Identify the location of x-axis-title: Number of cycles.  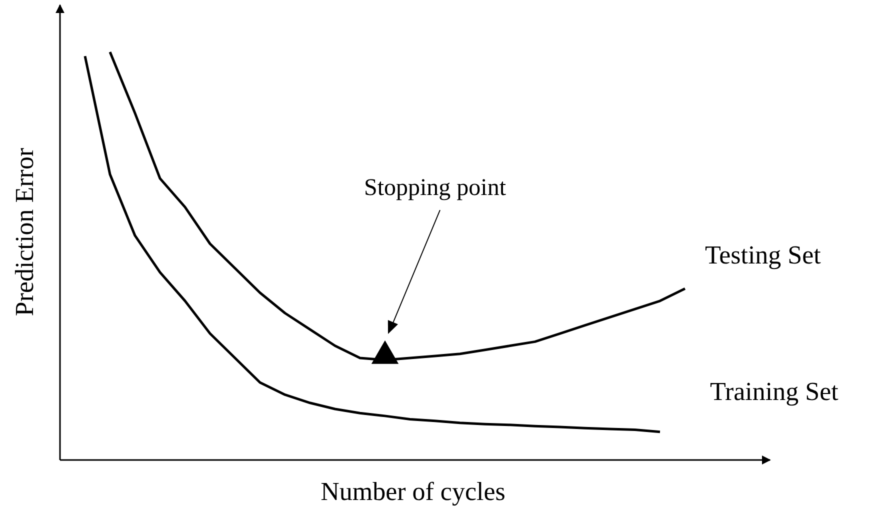
(413, 491).